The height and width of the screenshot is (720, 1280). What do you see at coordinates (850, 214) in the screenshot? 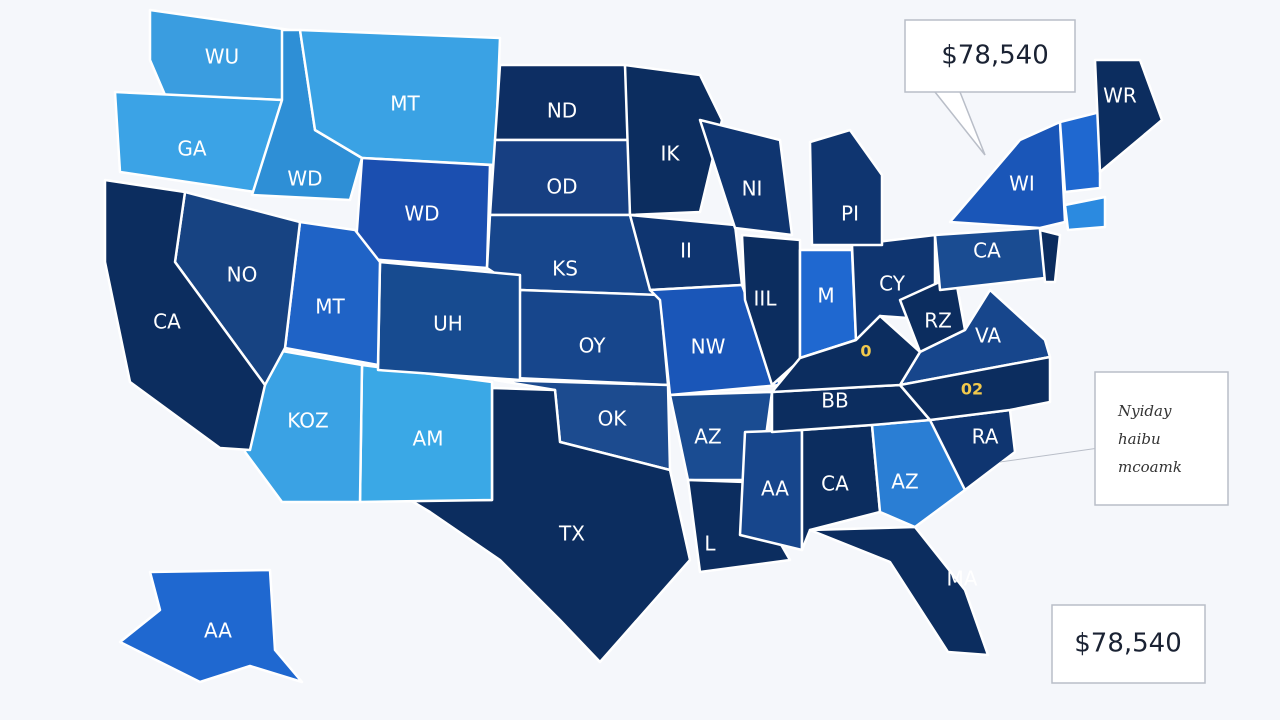
I see `state-label: PI` at bounding box center [850, 214].